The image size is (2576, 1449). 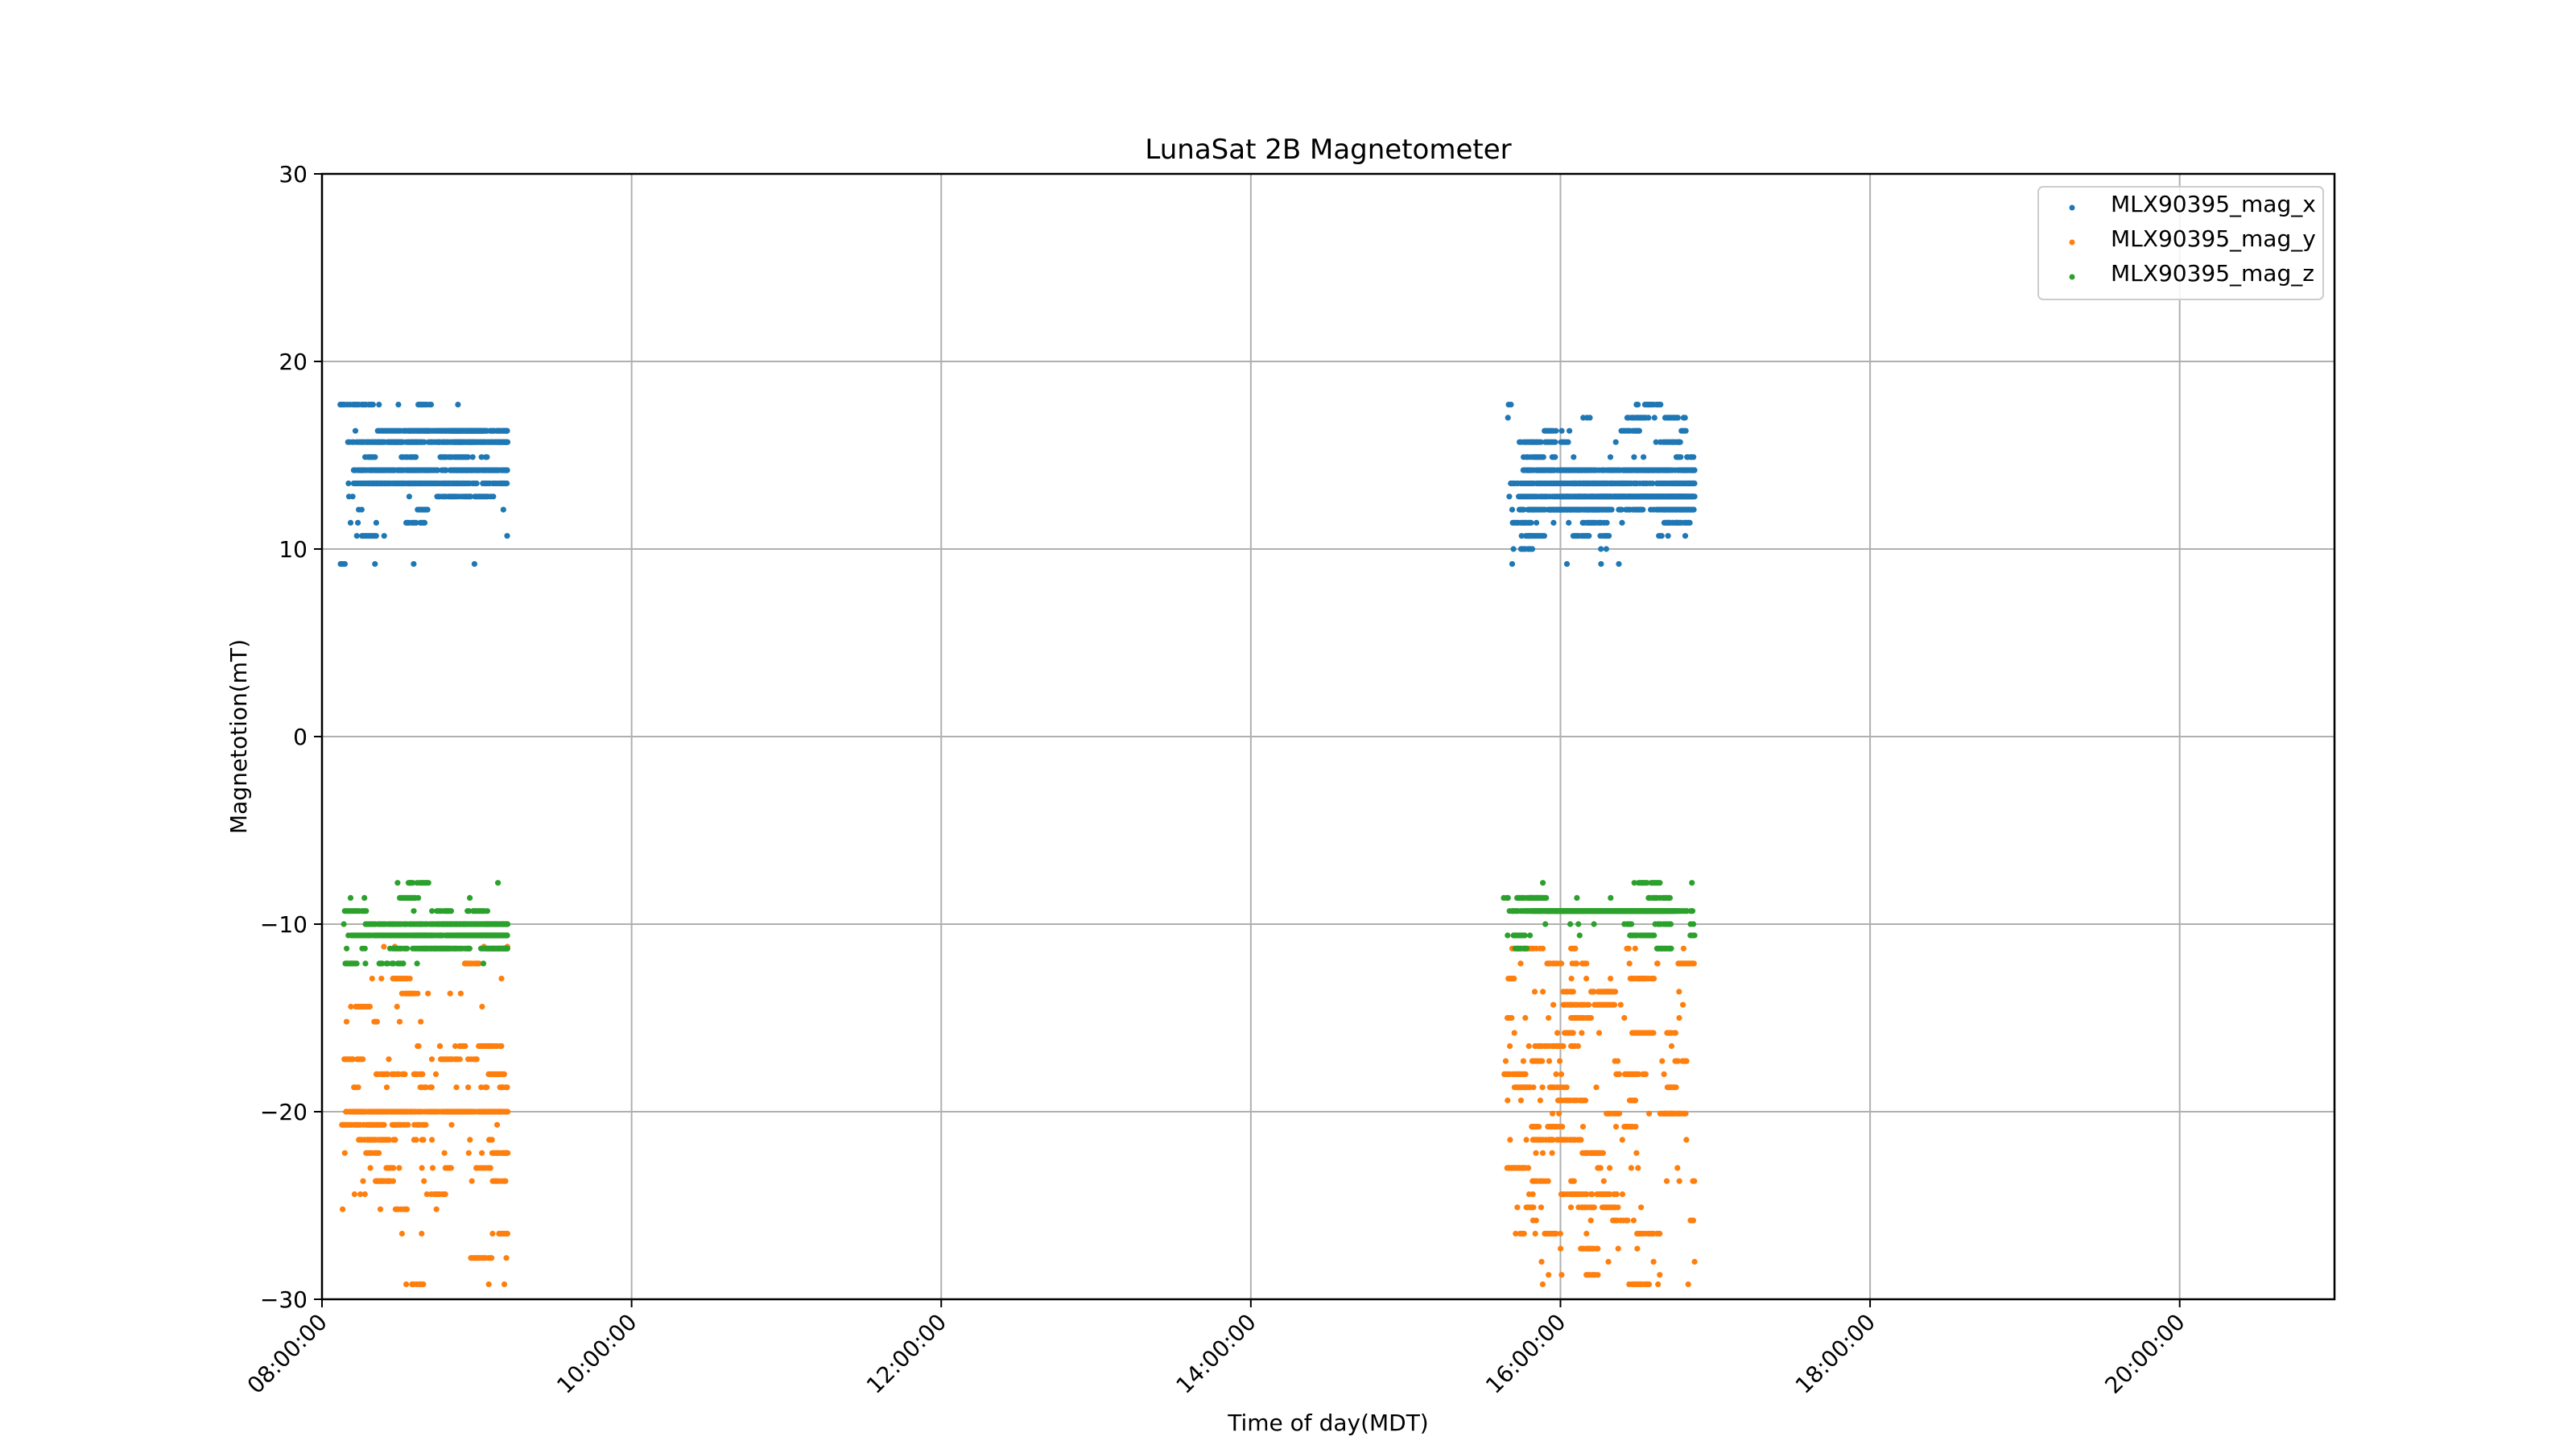 What do you see at coordinates (284, 1299) in the screenshot?
I see `y-tick-label: −30` at bounding box center [284, 1299].